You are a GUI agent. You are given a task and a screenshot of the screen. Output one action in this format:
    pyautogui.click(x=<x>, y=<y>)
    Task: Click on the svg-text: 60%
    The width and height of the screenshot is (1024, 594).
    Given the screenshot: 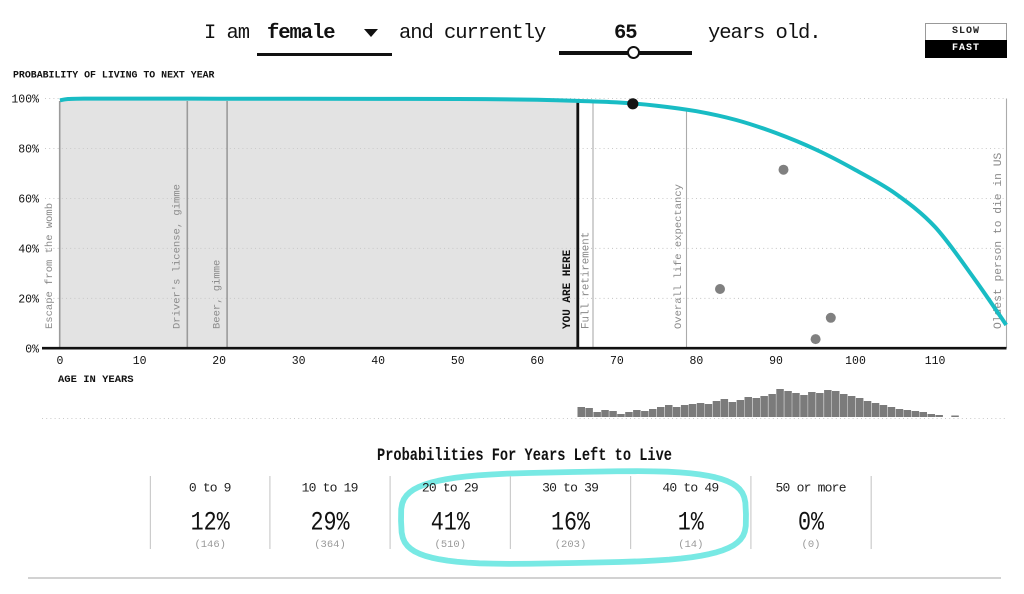 What is the action you would take?
    pyautogui.click(x=28, y=199)
    